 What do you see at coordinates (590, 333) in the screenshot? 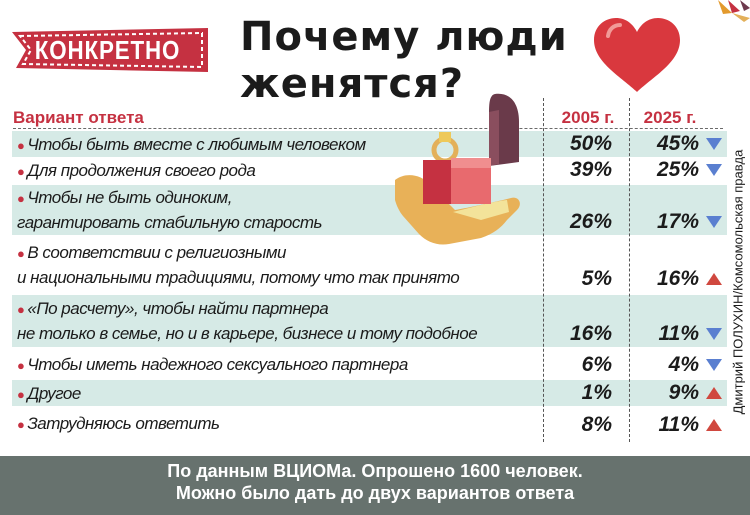
I see `value-2005: 16%` at bounding box center [590, 333].